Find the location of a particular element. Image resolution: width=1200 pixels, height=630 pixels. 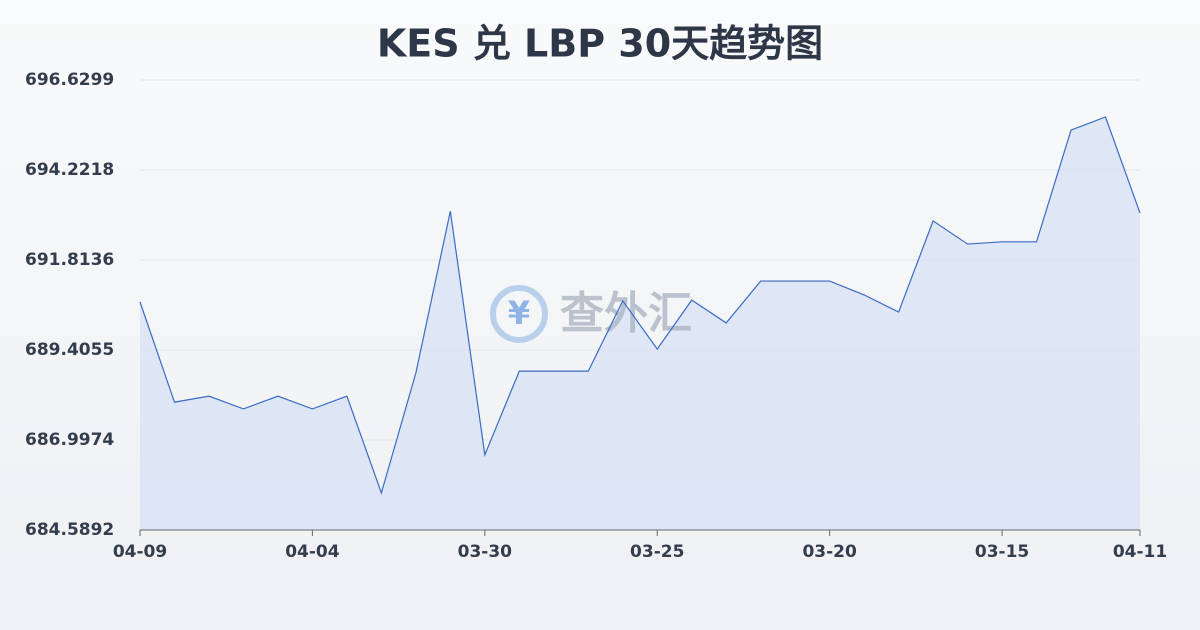

x-tick-label: 04-04 is located at coordinates (312, 552).